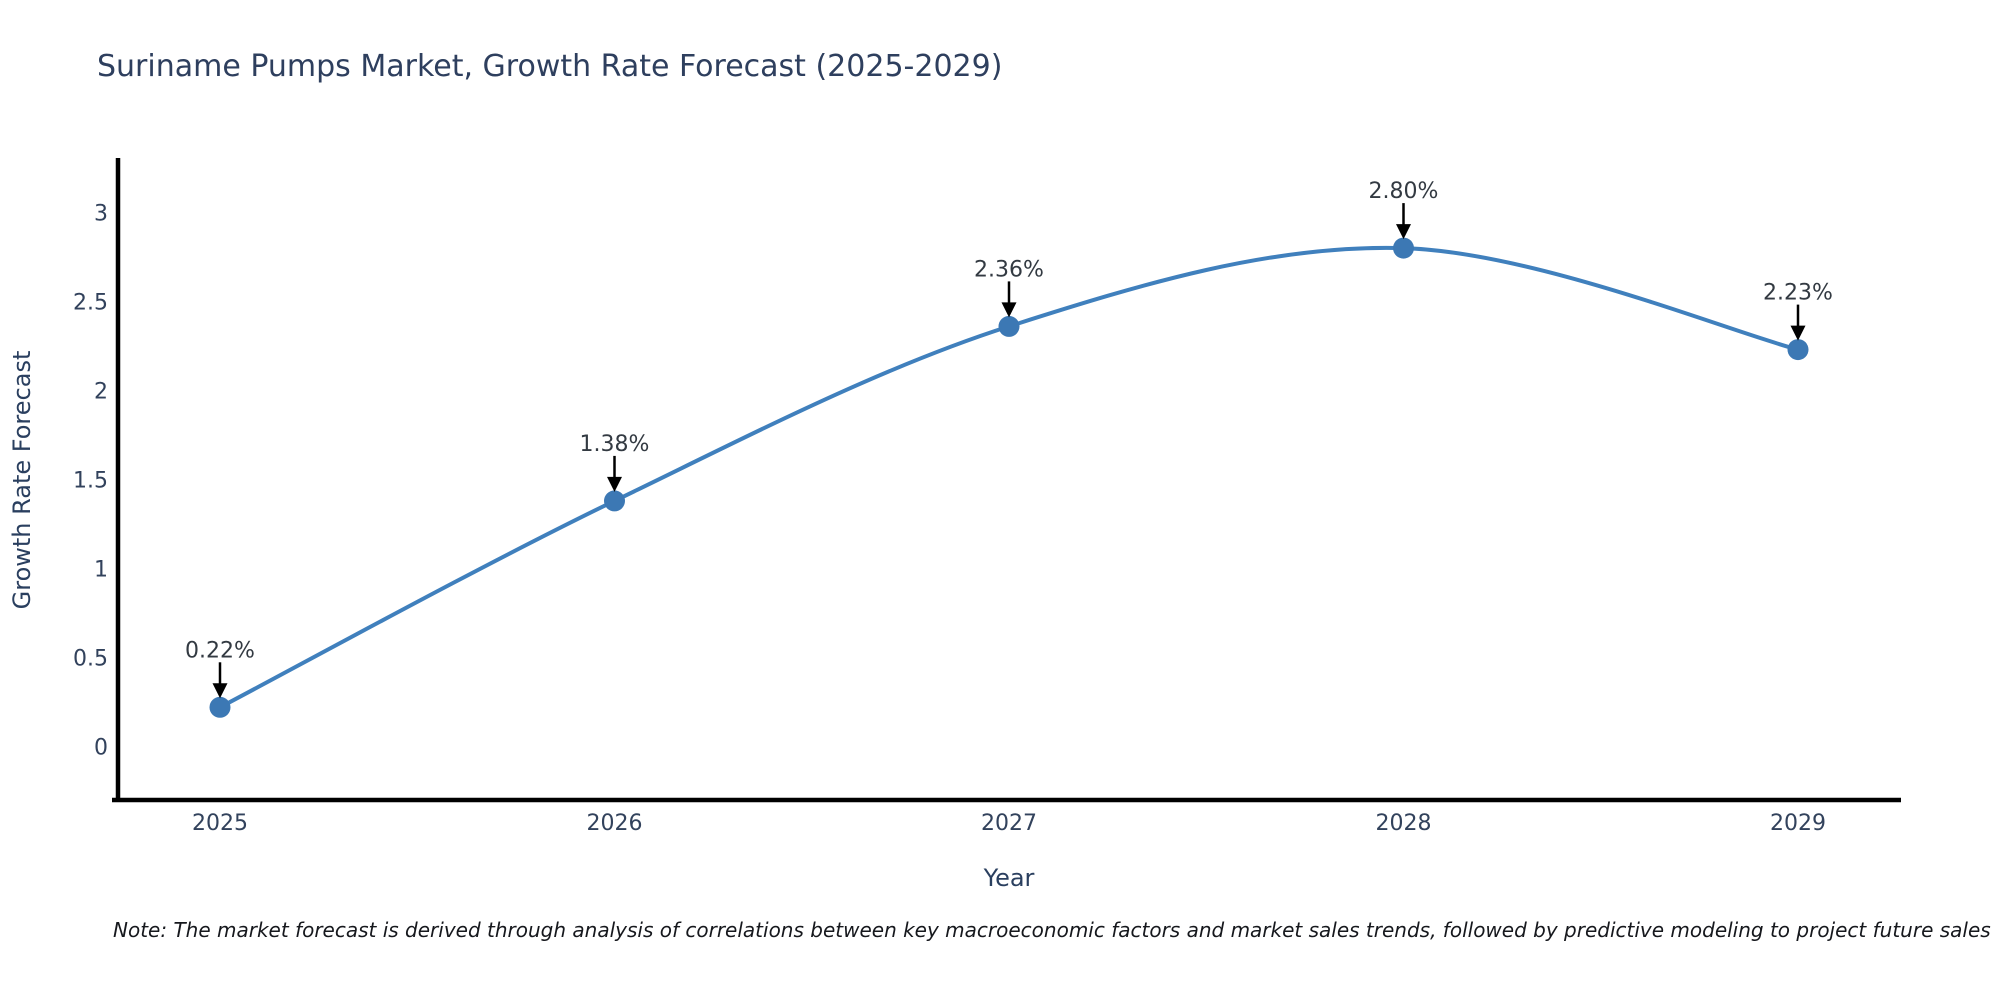 The width and height of the screenshot is (2000, 1004). I want to click on y-tick-label: 1, so click(101, 570).